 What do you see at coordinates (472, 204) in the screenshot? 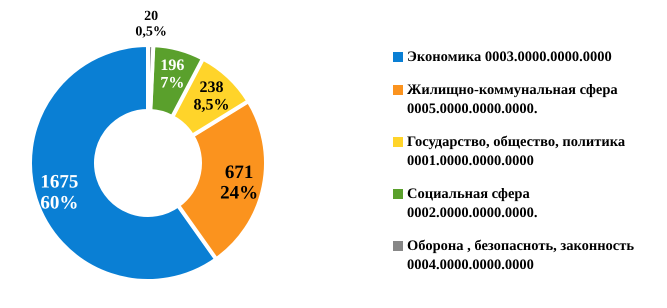
I see `legend-label: Социальная сфера 0002.0000.0000.0000.` at bounding box center [472, 204].